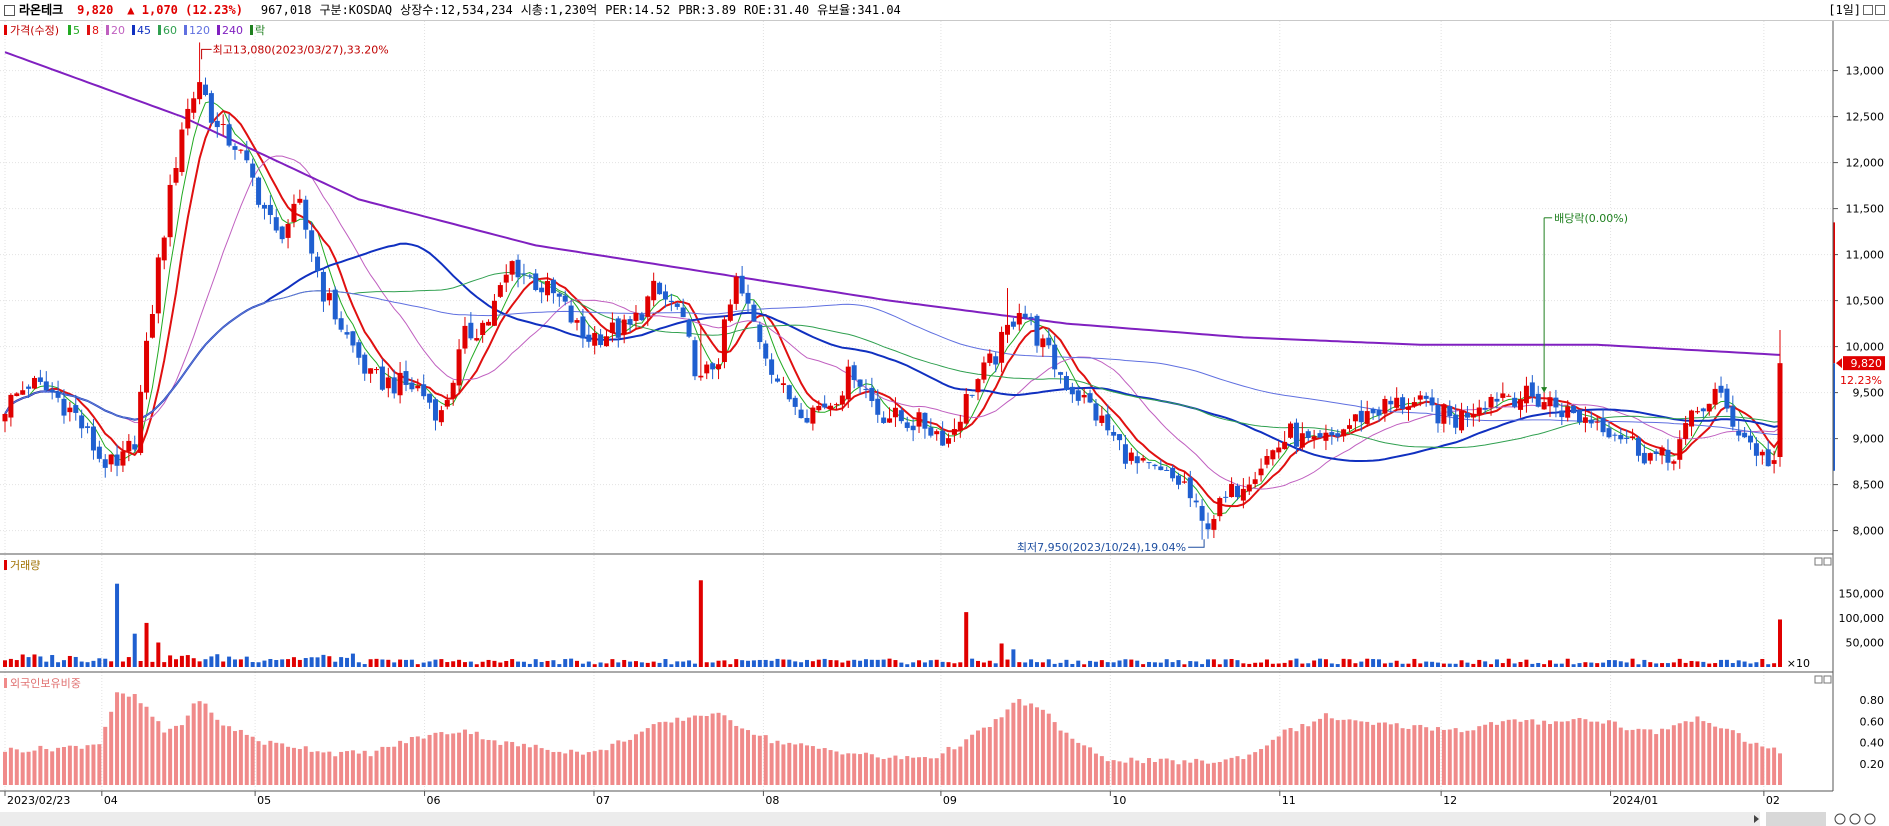  What do you see at coordinates (1868, 10) in the screenshot?
I see `minimize-icon` at bounding box center [1868, 10].